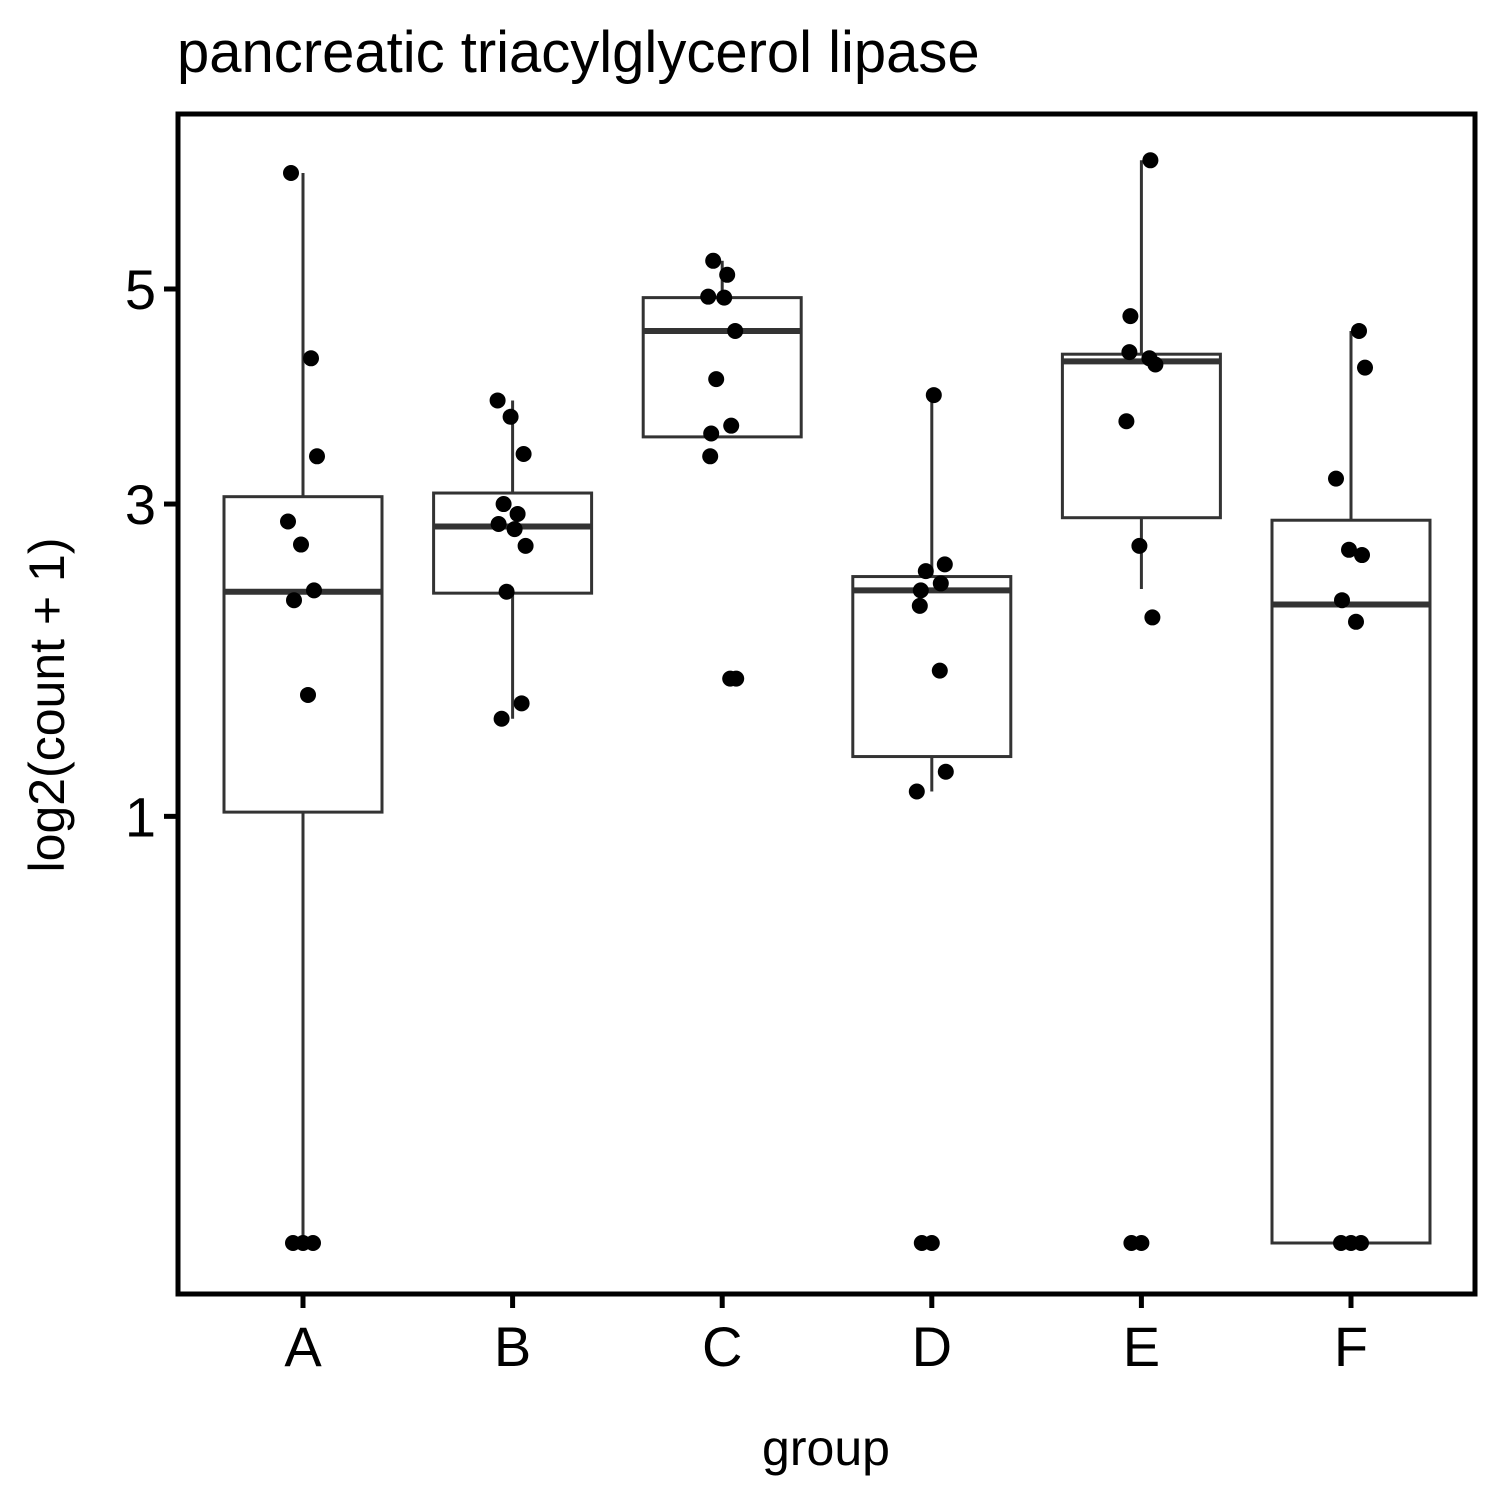  I want to click on x-tick-label-a: A, so click(303, 1346).